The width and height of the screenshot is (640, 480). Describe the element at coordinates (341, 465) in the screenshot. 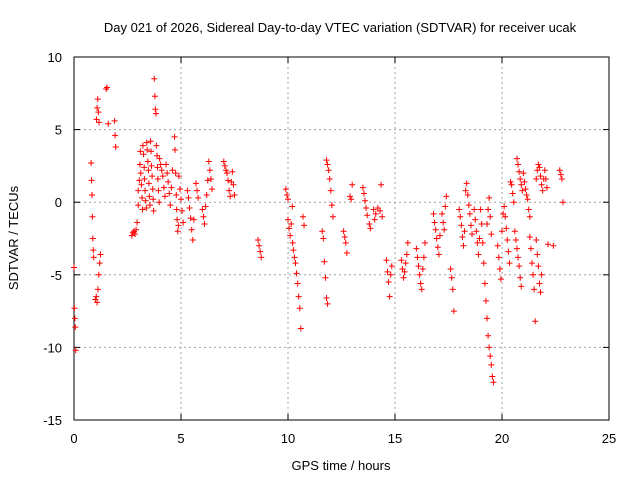

I see `x-axis-label: GPS time / hours` at that location.